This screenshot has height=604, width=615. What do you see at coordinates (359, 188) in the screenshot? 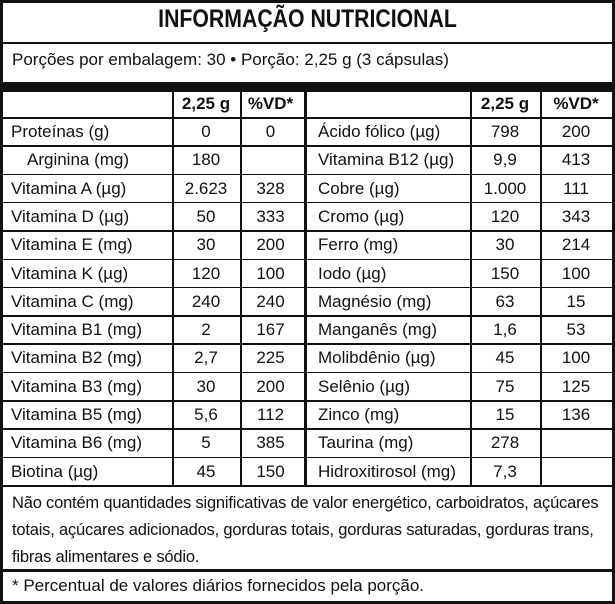
I see `row-label: Cobre (µg)` at bounding box center [359, 188].